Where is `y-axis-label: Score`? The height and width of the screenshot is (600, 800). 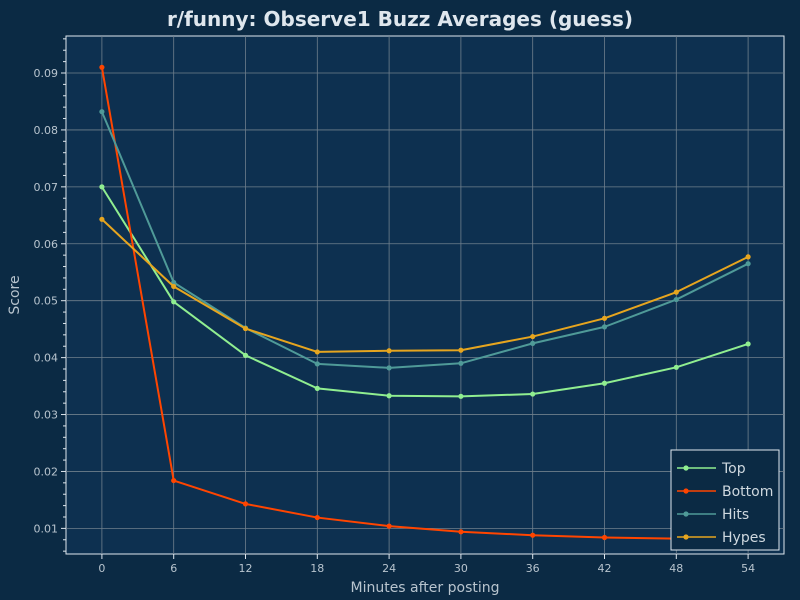 y-axis-label: Score is located at coordinates (15, 294).